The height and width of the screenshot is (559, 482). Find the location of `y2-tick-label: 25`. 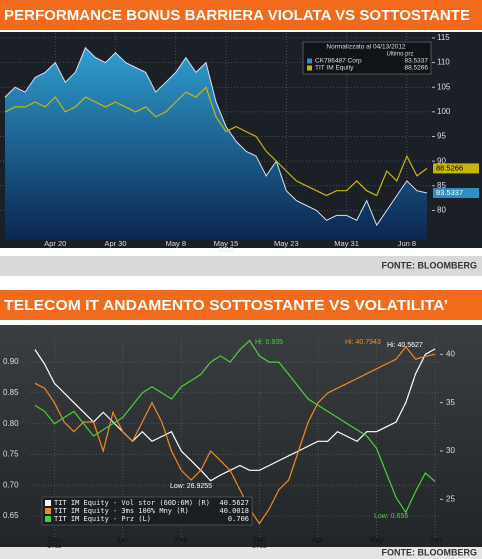

y2-tick-label: 25 is located at coordinates (450, 498).